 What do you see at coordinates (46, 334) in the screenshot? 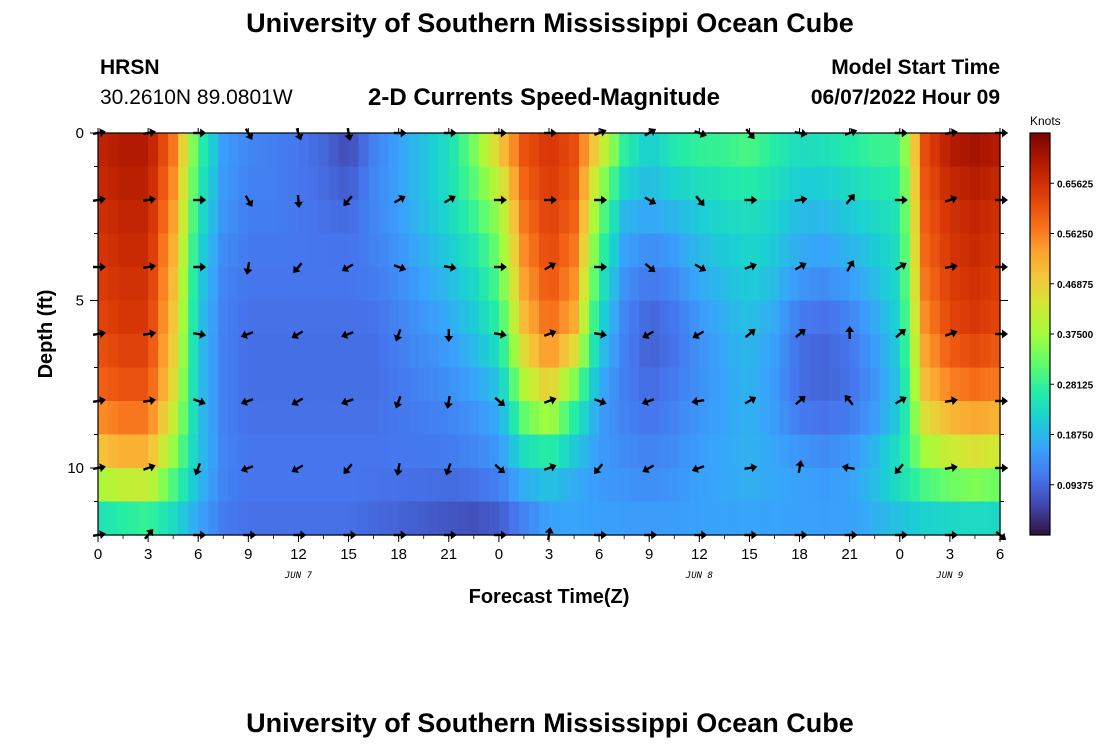
I see `y-axis-label: Depth (ft)` at bounding box center [46, 334].